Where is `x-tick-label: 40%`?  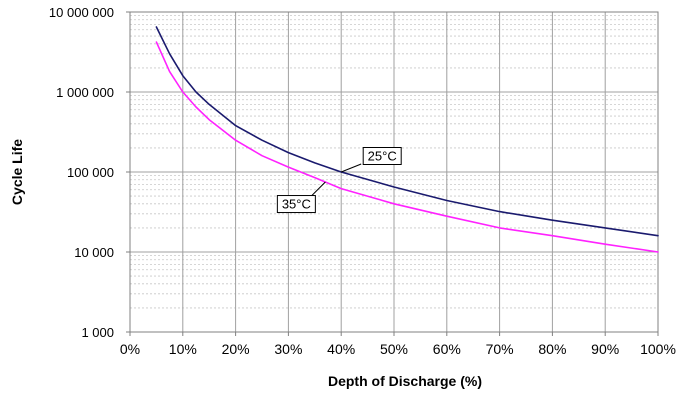
x-tick-label: 40% is located at coordinates (341, 349).